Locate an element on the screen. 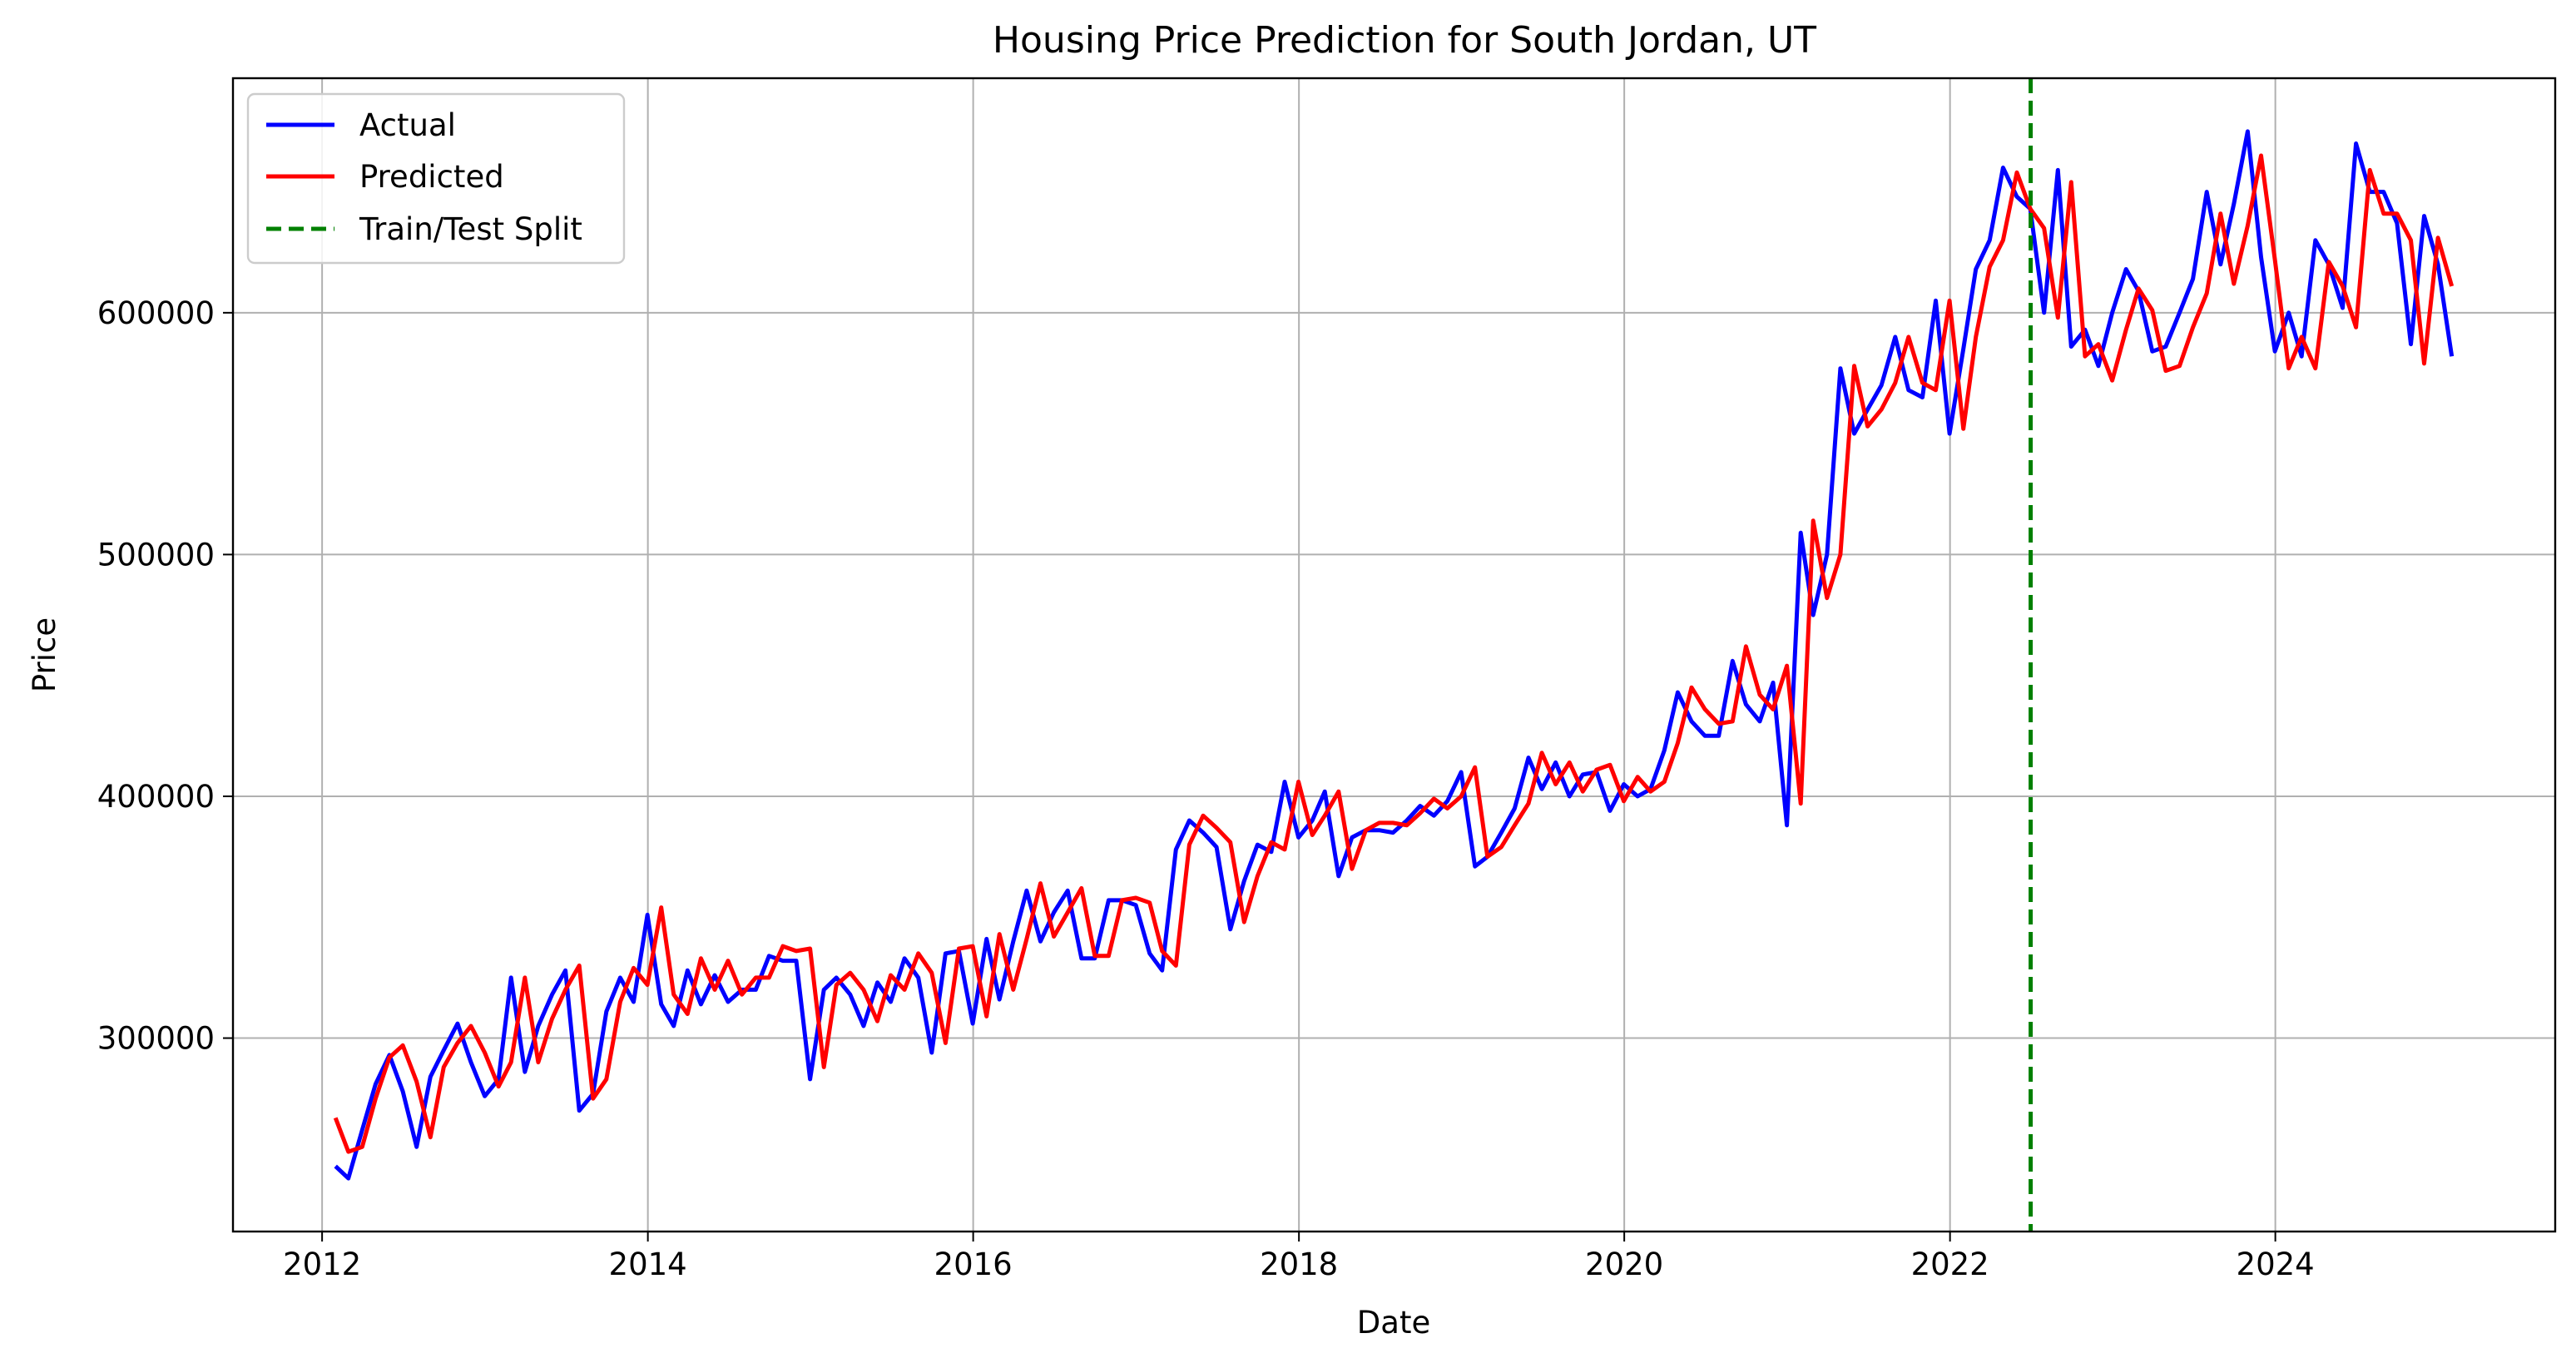 The image size is (2576, 1363). legend-box is located at coordinates (436, 179).